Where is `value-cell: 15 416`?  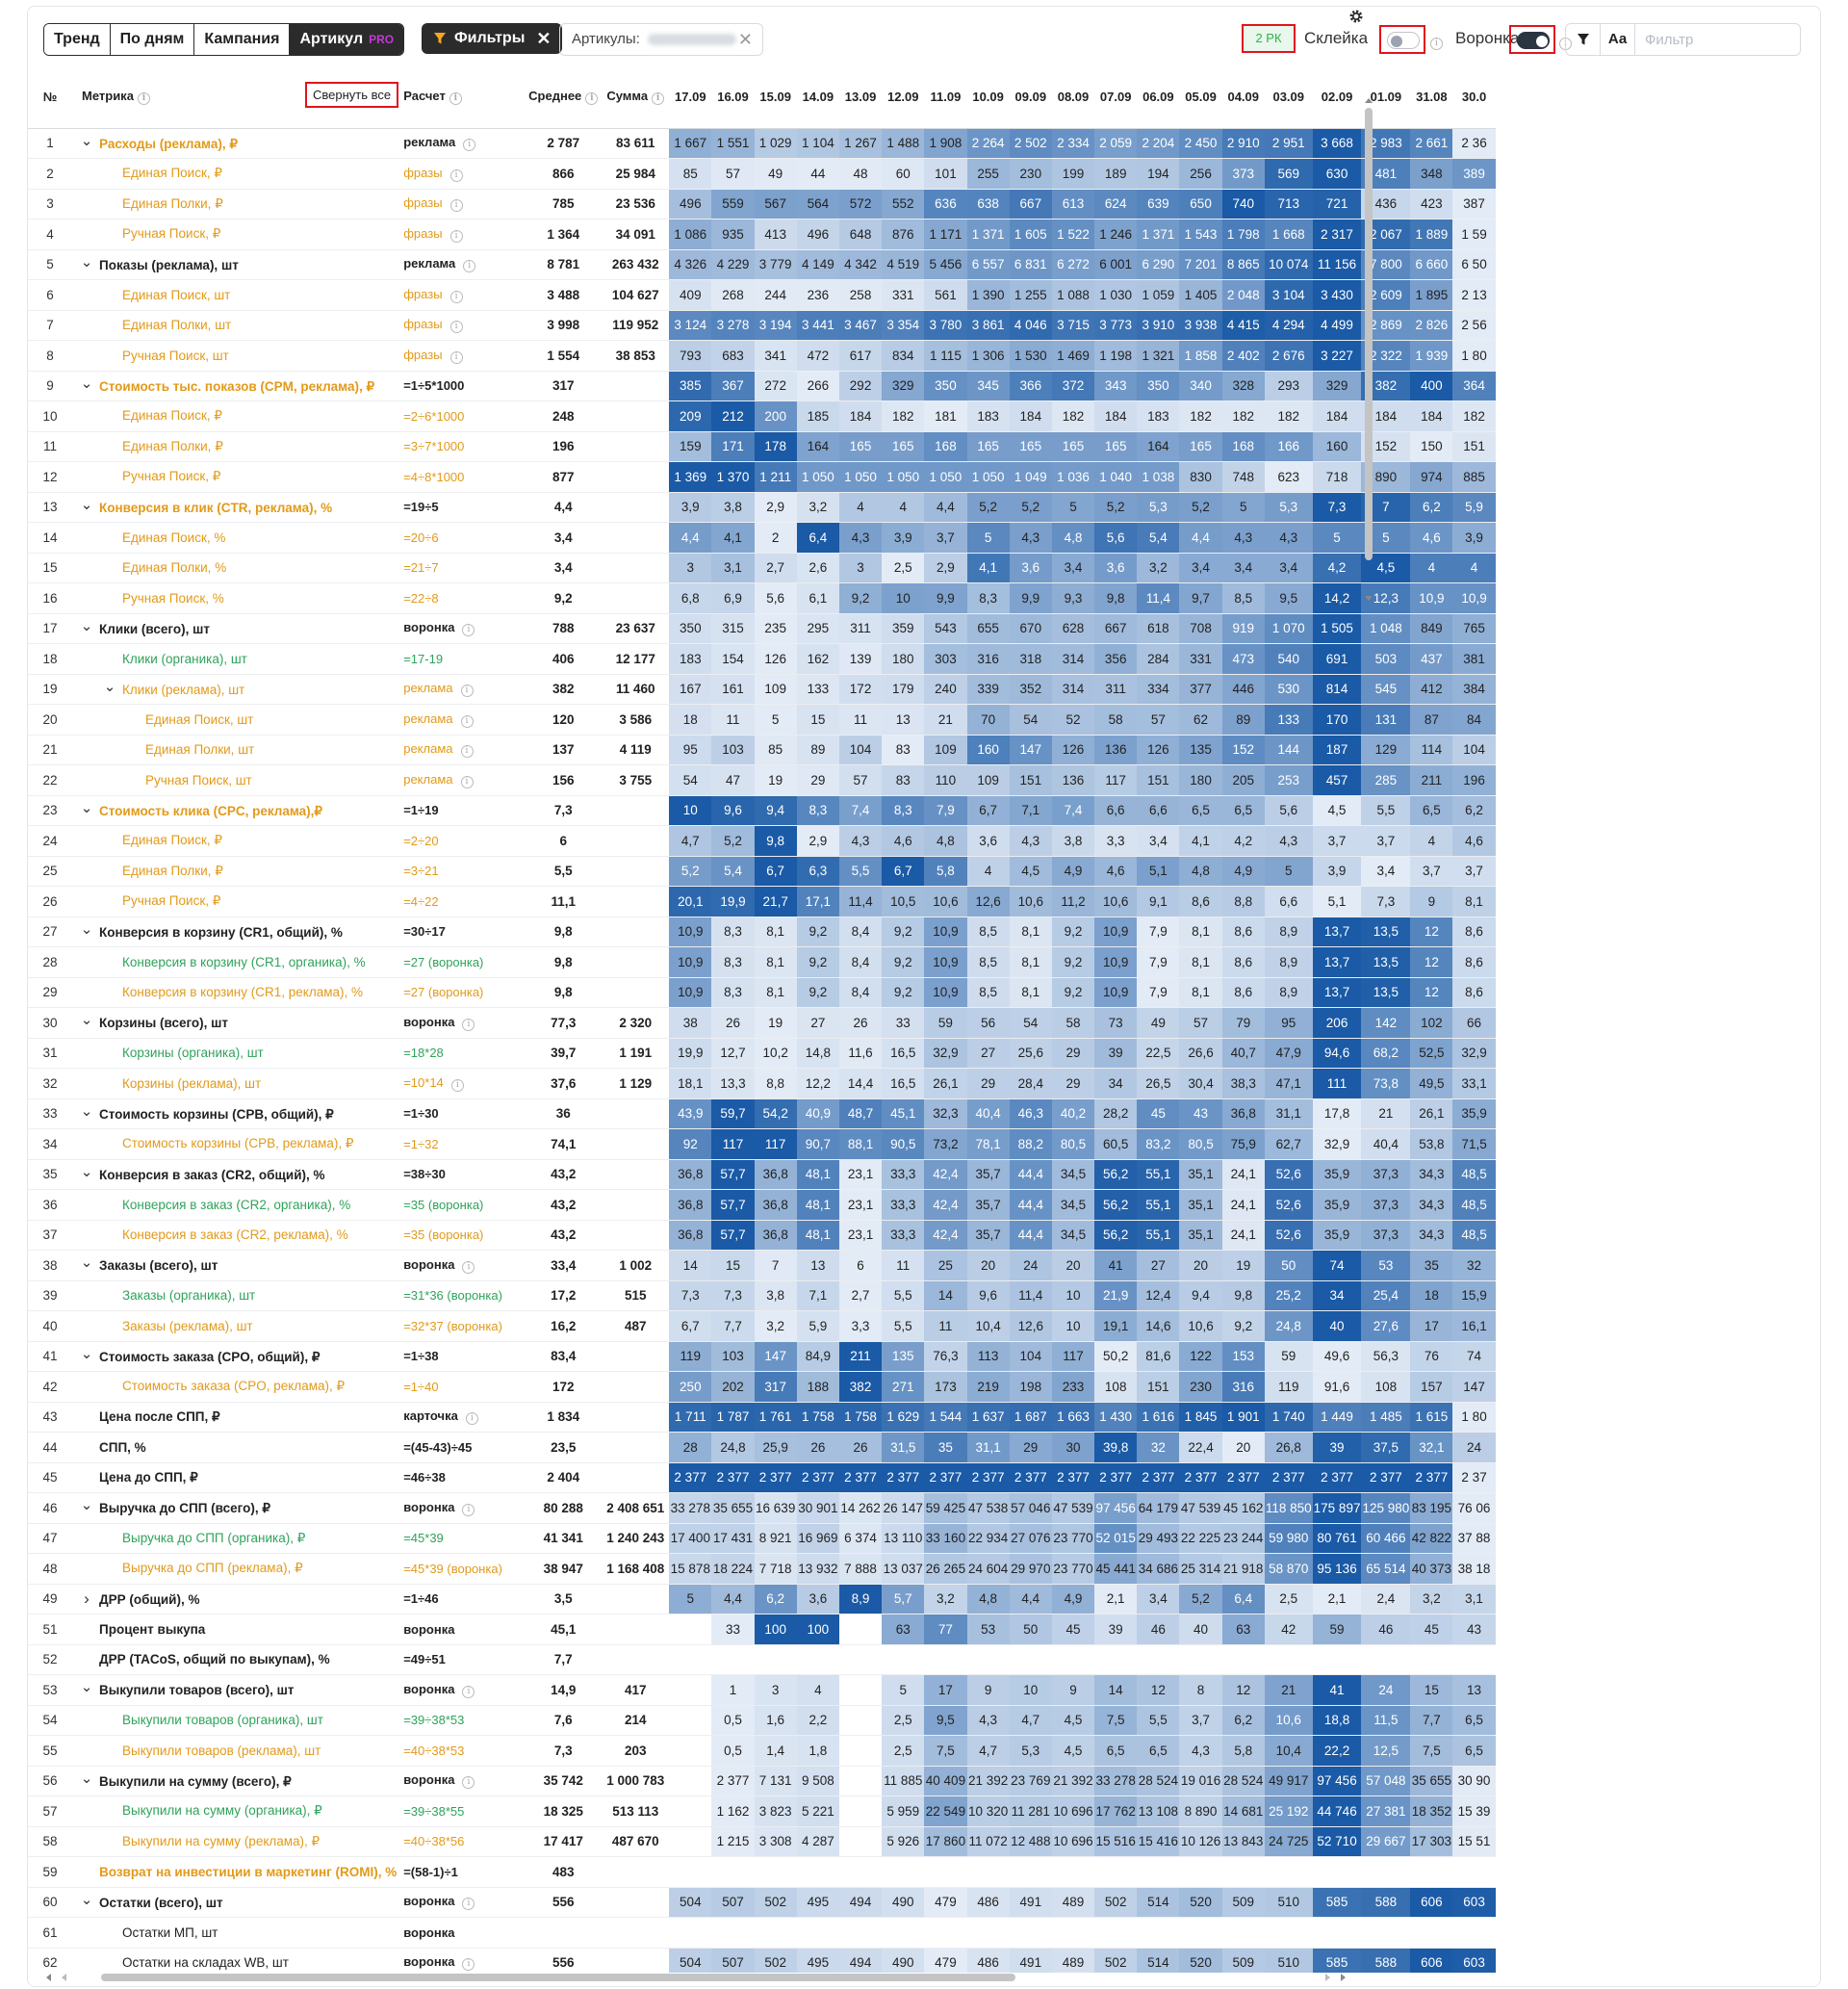 value-cell: 15 416 is located at coordinates (1158, 1842).